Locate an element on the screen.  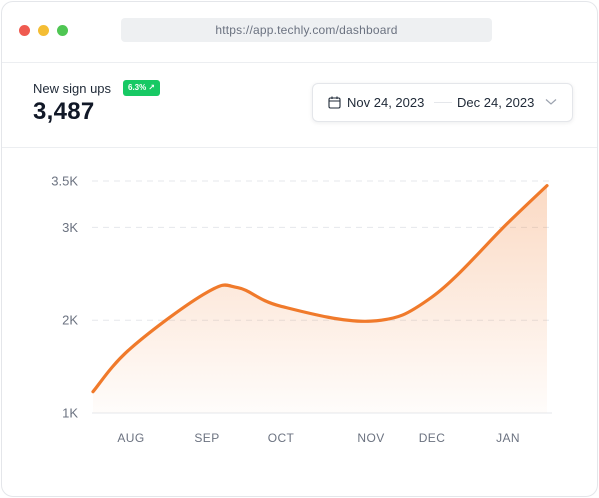
x-tick-label: JAN is located at coordinates (508, 438).